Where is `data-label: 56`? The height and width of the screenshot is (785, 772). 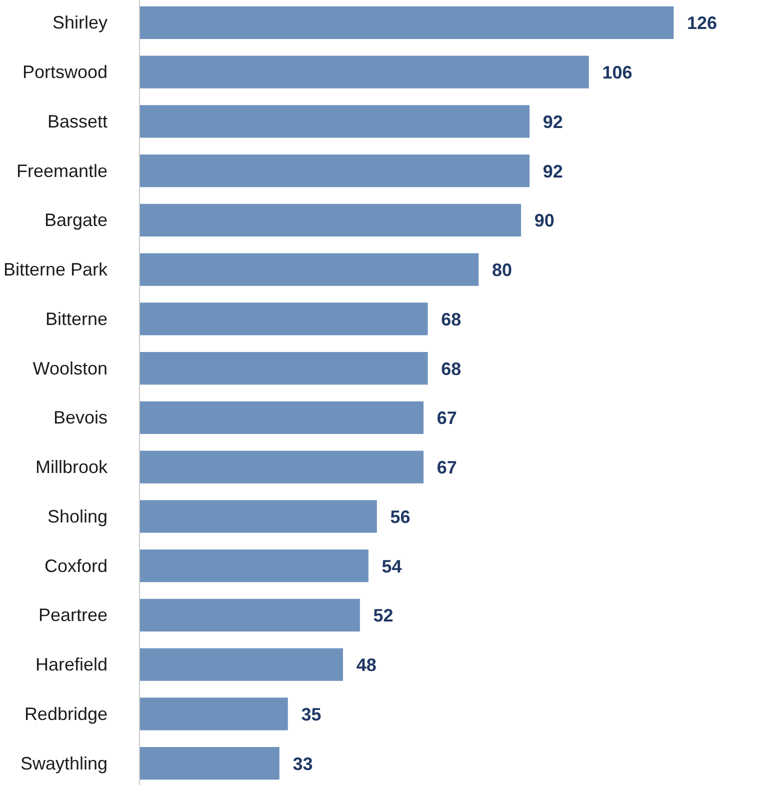 data-label: 56 is located at coordinates (400, 516).